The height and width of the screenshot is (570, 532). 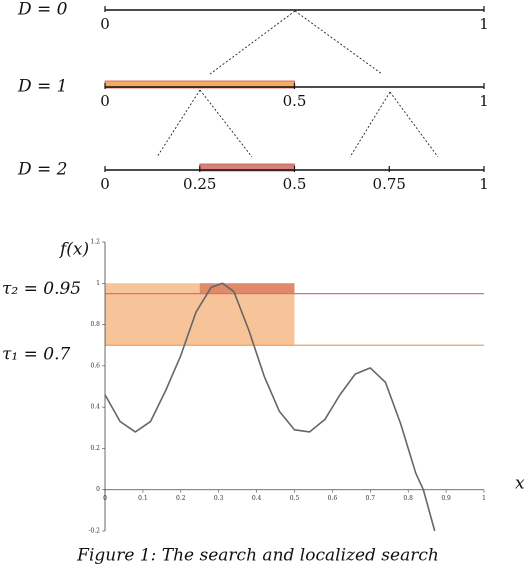 What do you see at coordinates (247, 288) in the screenshot?
I see `region` at bounding box center [247, 288].